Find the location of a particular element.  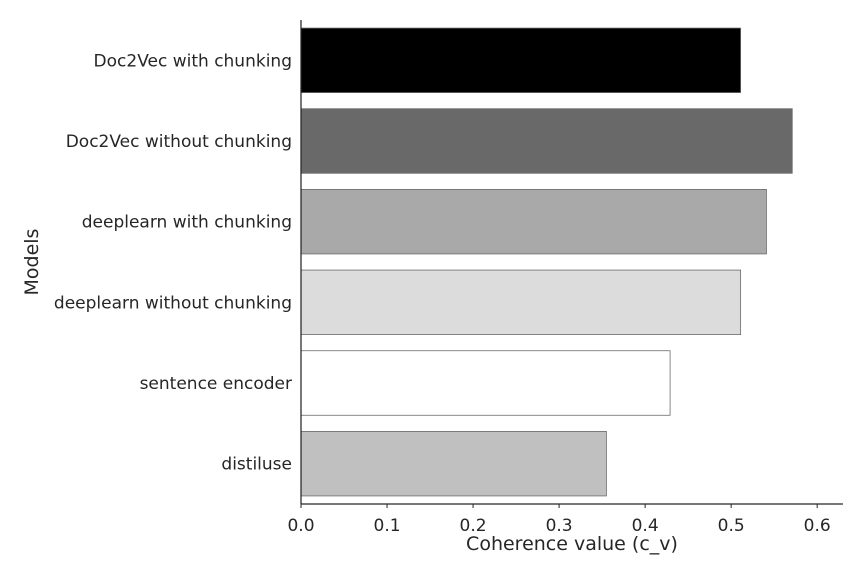

x-tick-label: 0.2 is located at coordinates (473, 526).